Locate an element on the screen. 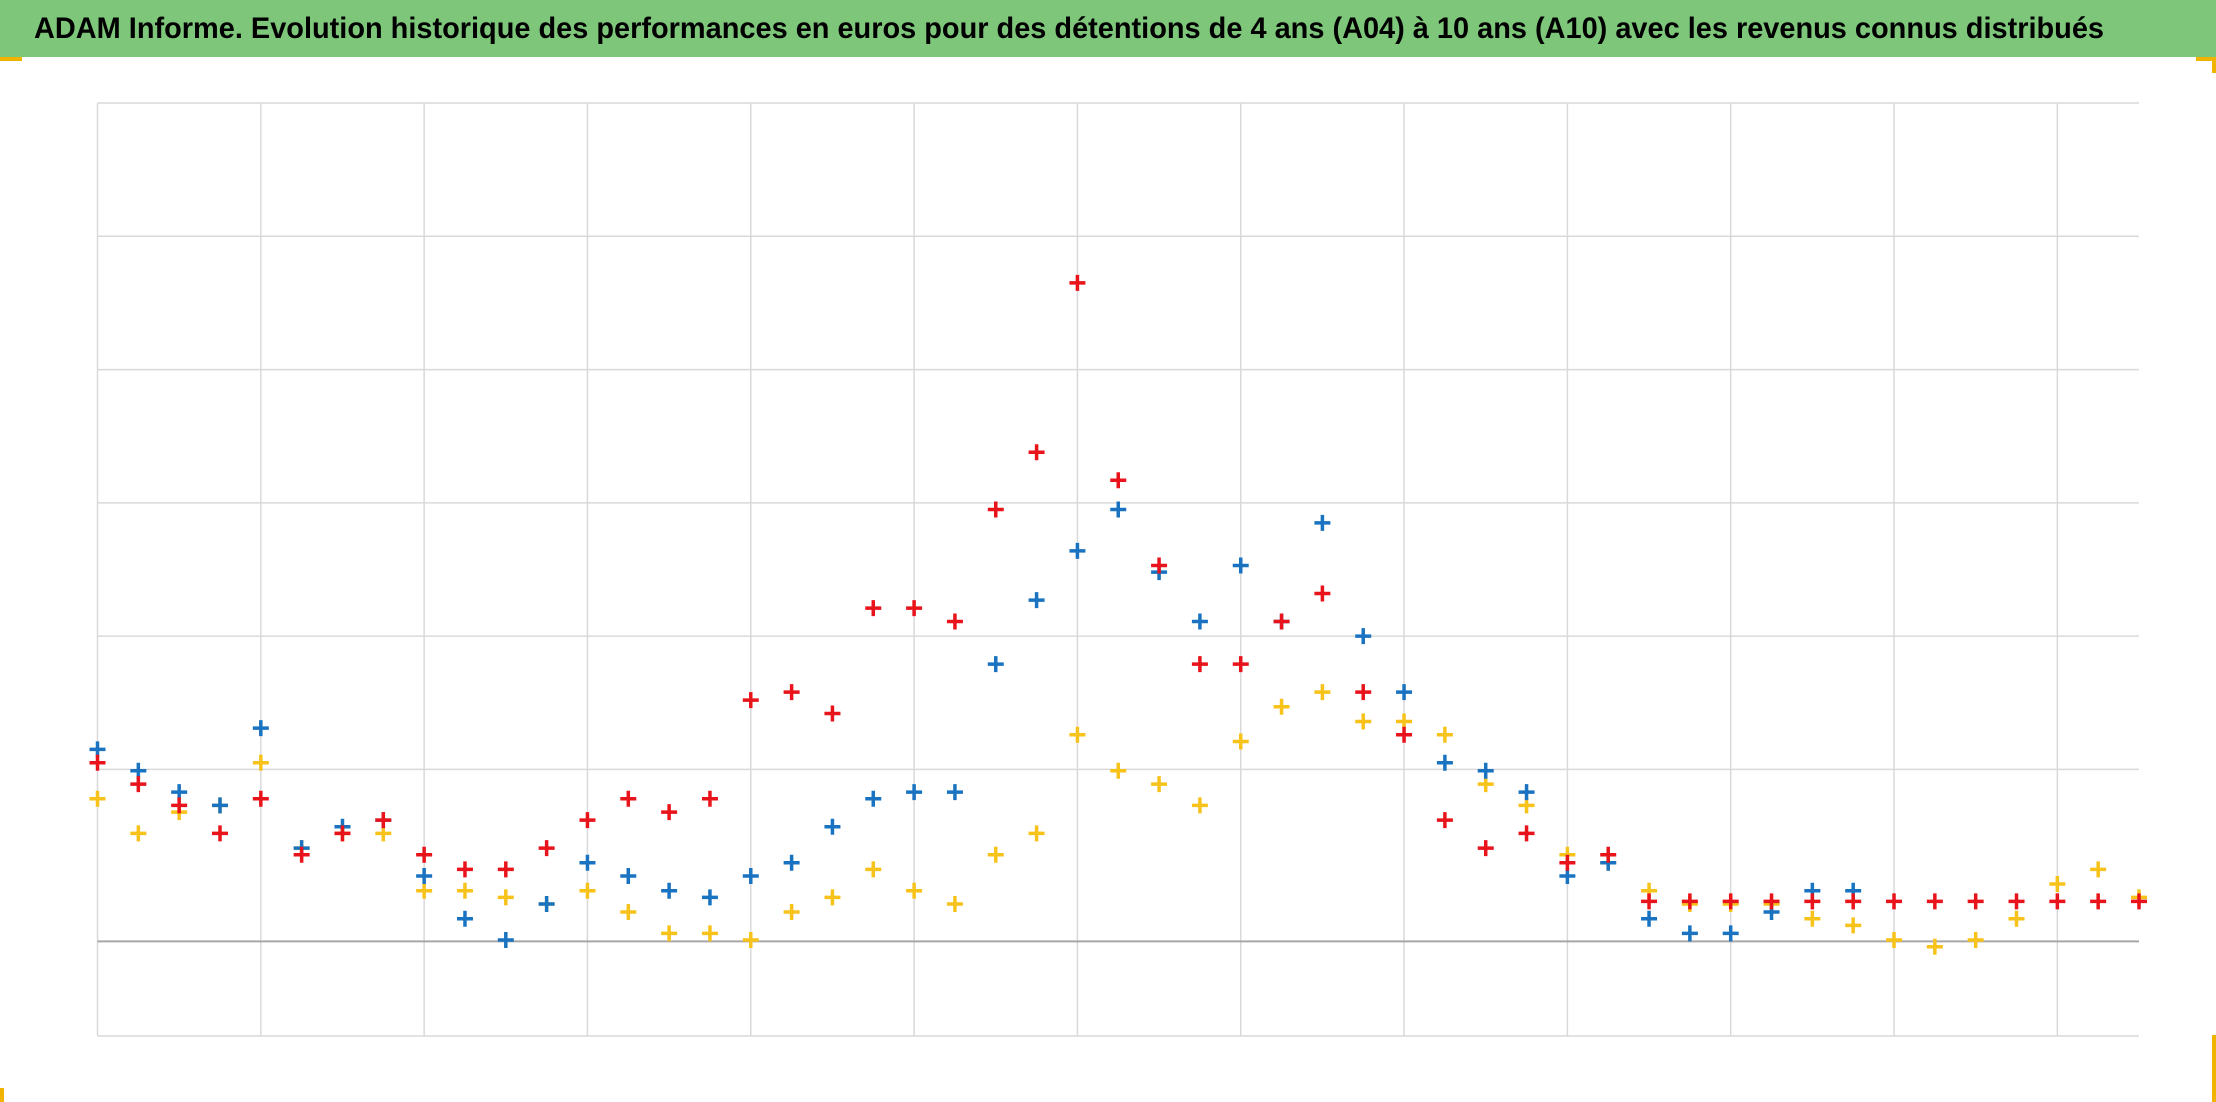 The image size is (2216, 1102). title-bar is located at coordinates (1108, 28).